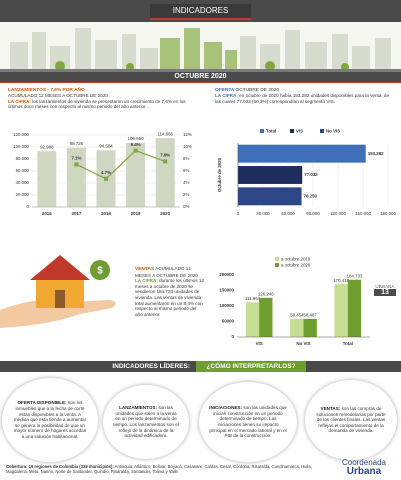 This screenshot has height=480, width=401. What do you see at coordinates (226, 305) in the screenshot?
I see `y-tick-label: 100000` at bounding box center [226, 305].